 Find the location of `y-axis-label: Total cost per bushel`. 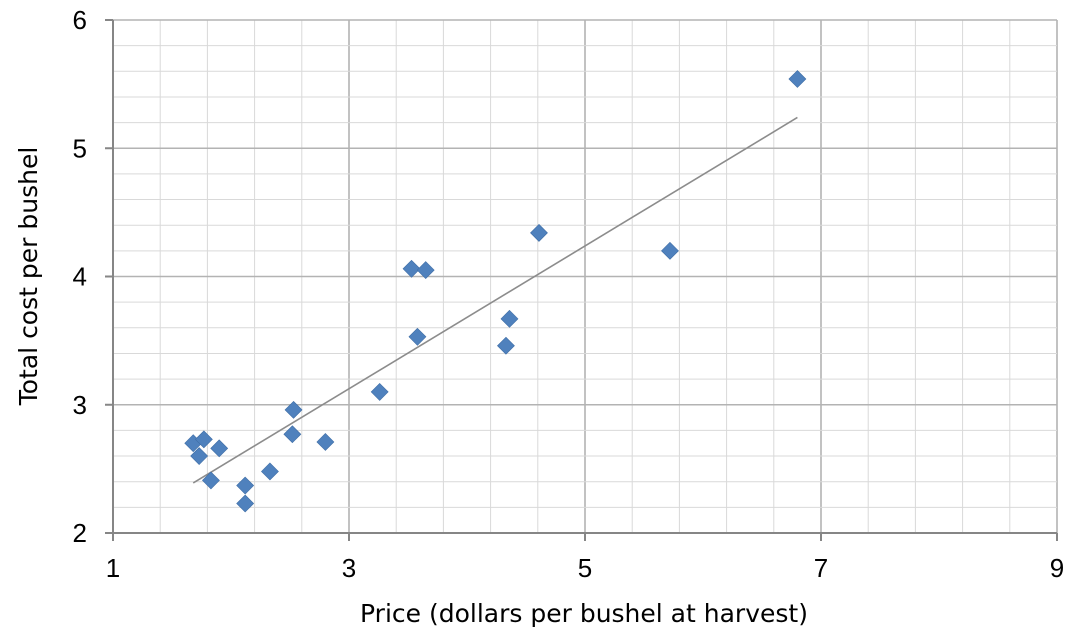

y-axis-label: Total cost per bushel is located at coordinates (28, 277).